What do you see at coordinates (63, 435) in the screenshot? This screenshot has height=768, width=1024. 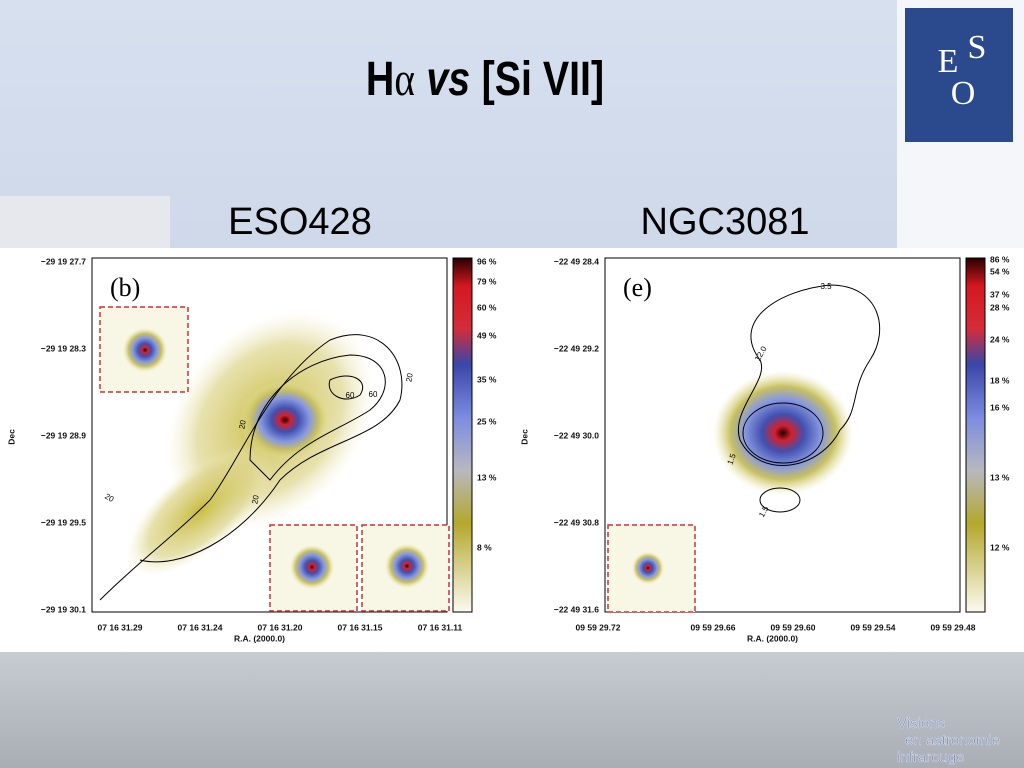 I see `y-tick-label: −29 19 28.9` at bounding box center [63, 435].